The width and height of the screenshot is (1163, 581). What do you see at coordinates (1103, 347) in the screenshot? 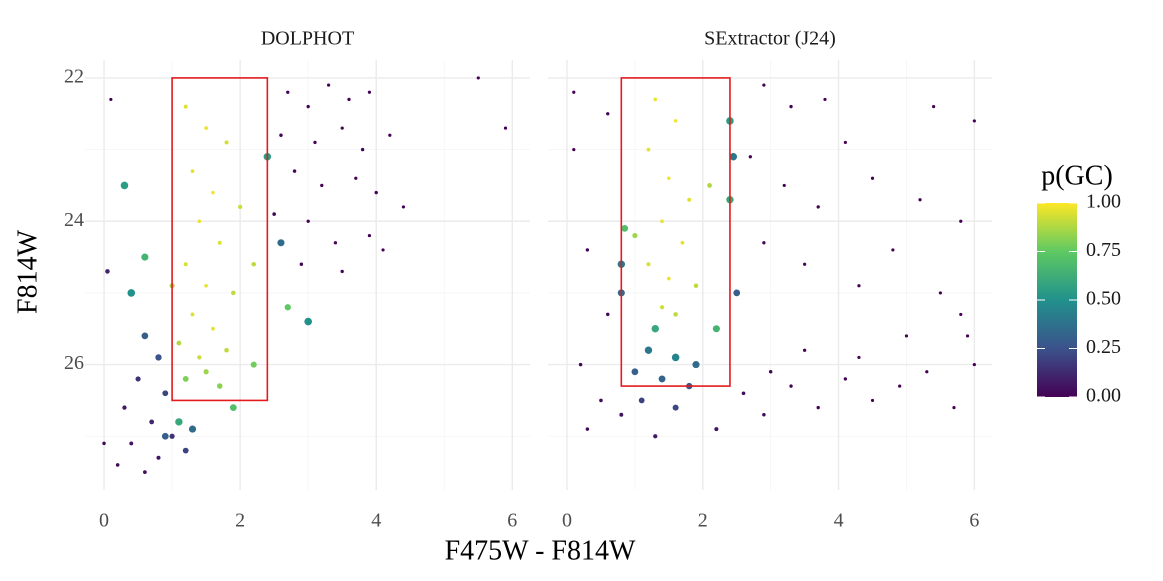
I see `colorbar-tick-label: 0.25` at bounding box center [1103, 347].